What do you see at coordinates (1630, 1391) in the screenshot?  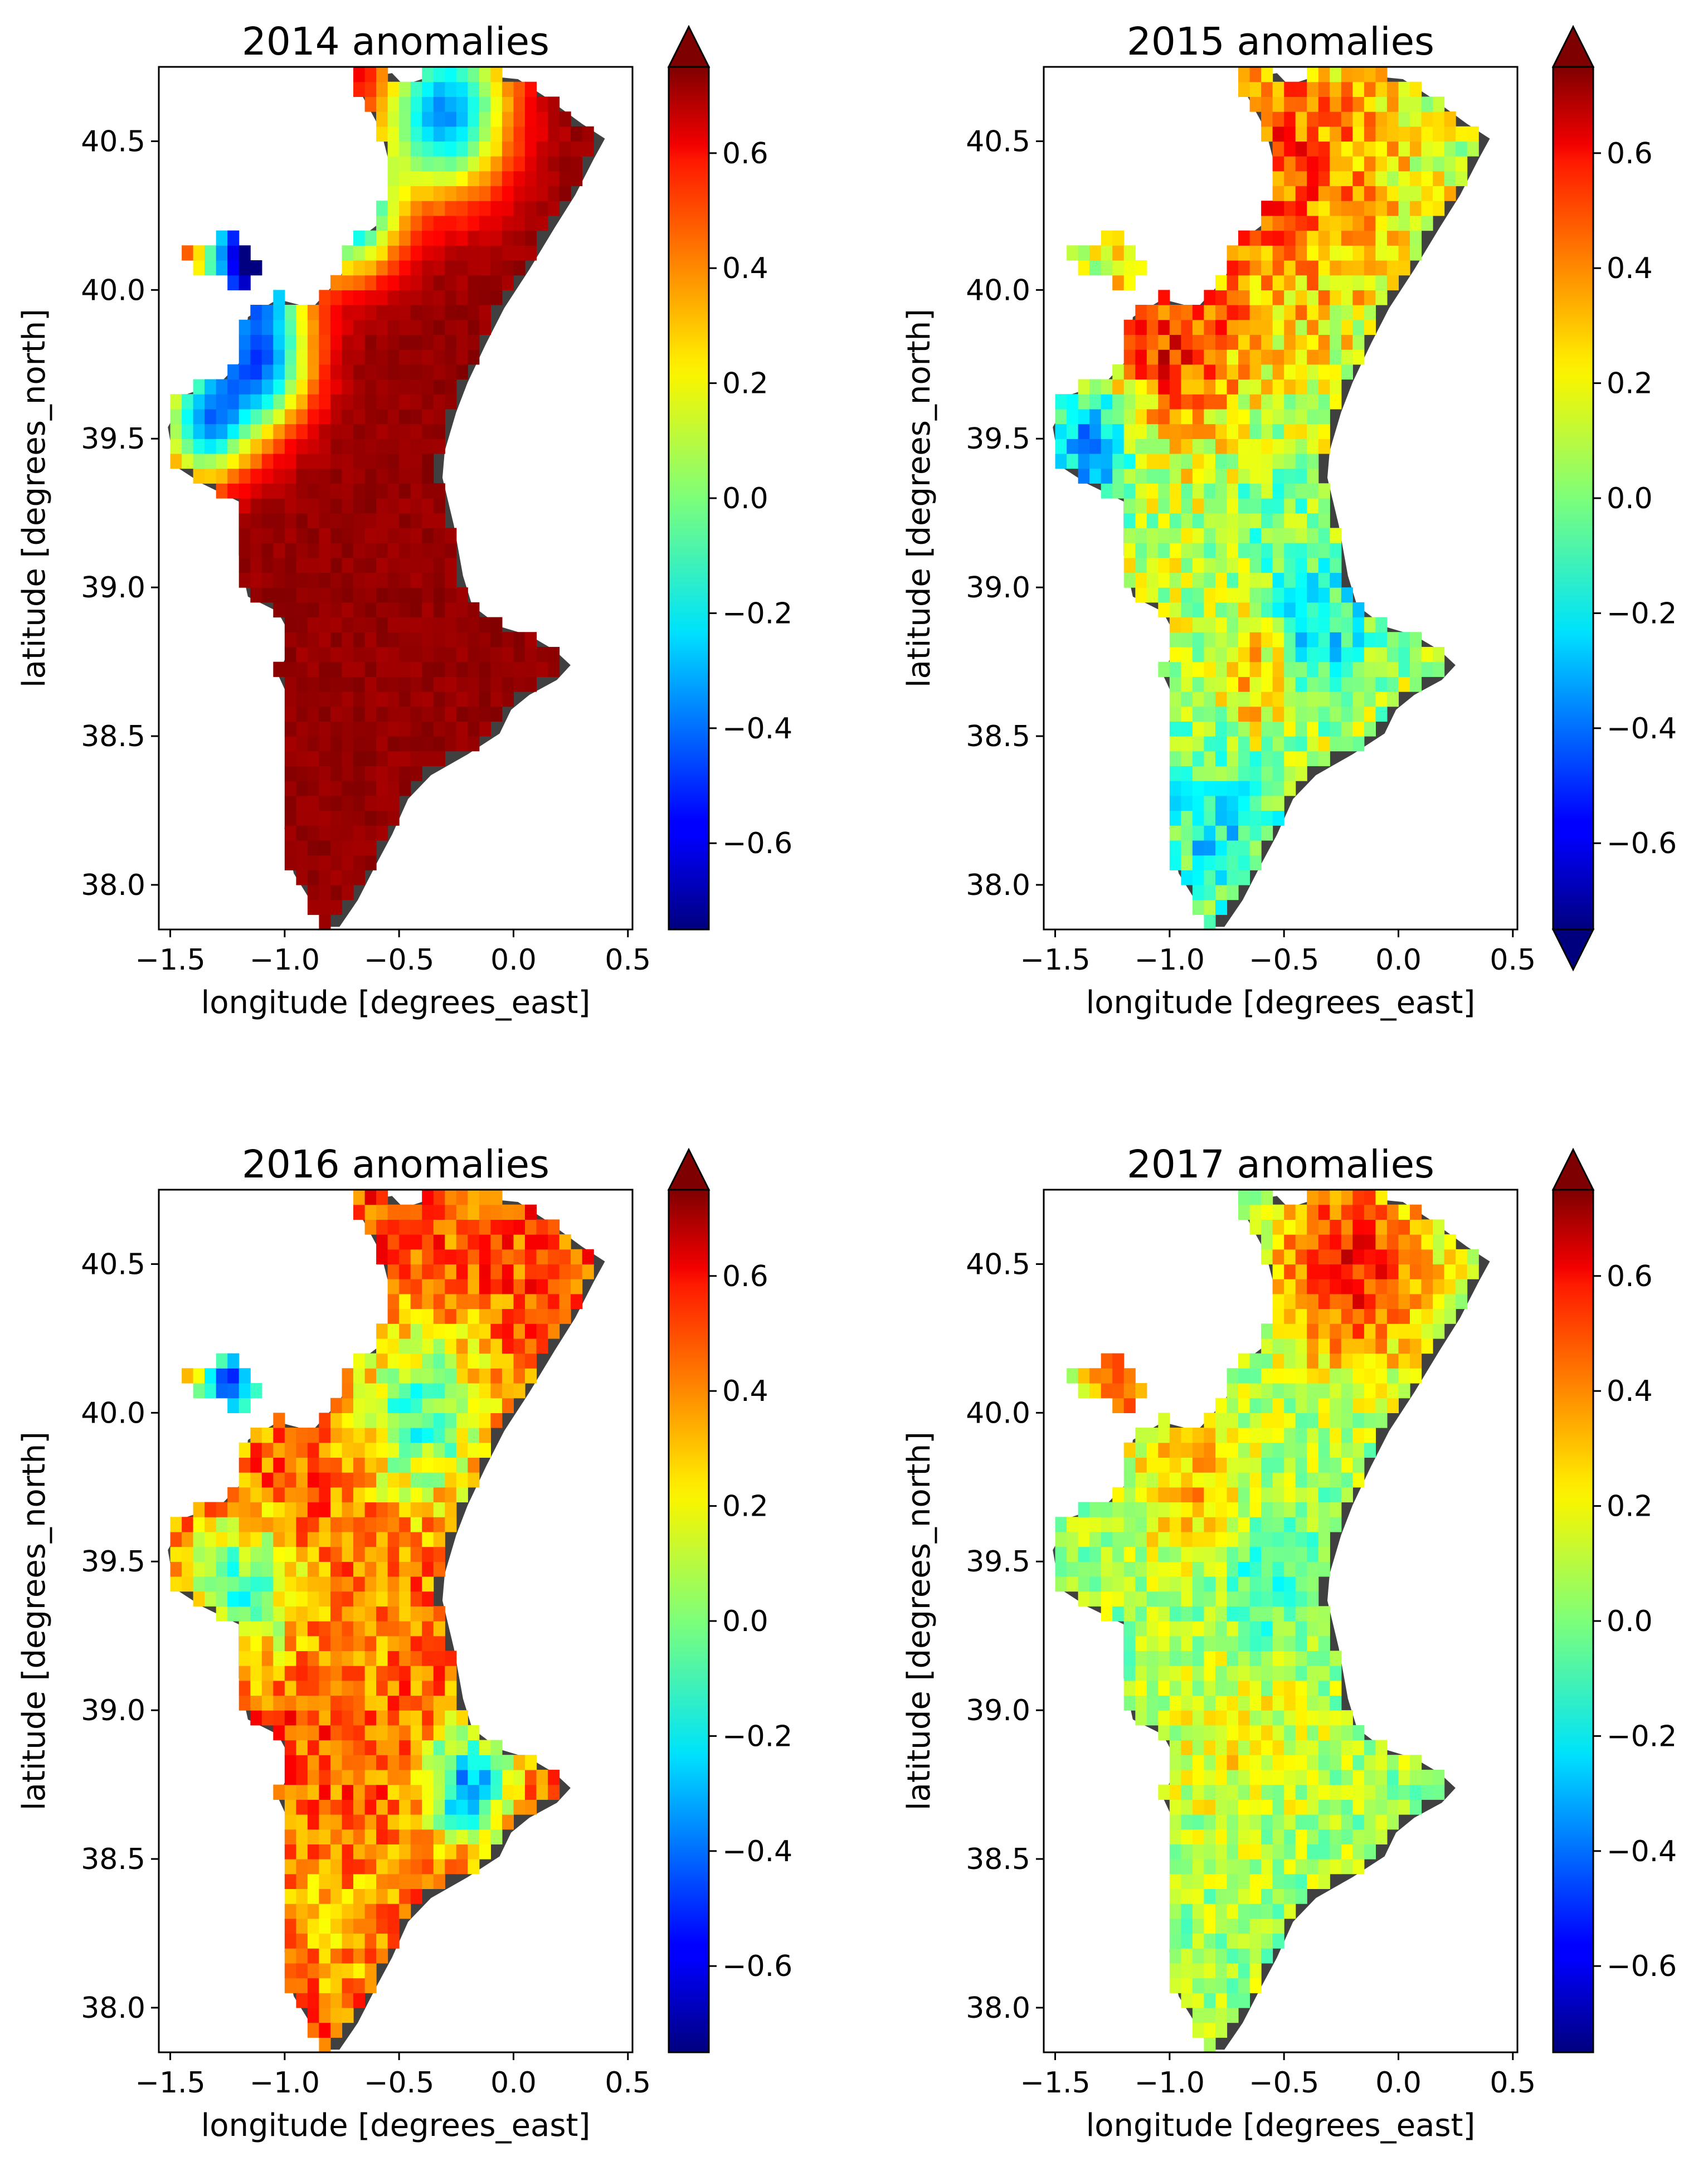 I see `colorbar-tick-label: 0.4` at bounding box center [1630, 1391].